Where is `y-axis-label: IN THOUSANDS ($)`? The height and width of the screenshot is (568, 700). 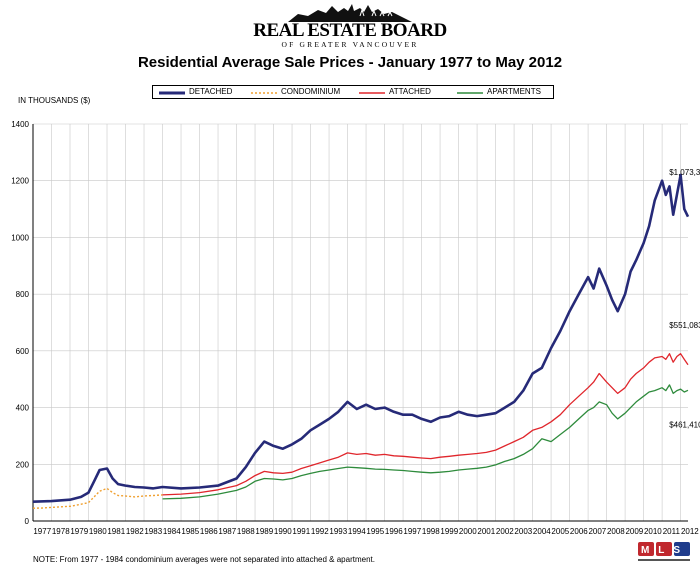
y-axis-label: IN THOUSANDS ($) is located at coordinates (54, 100).